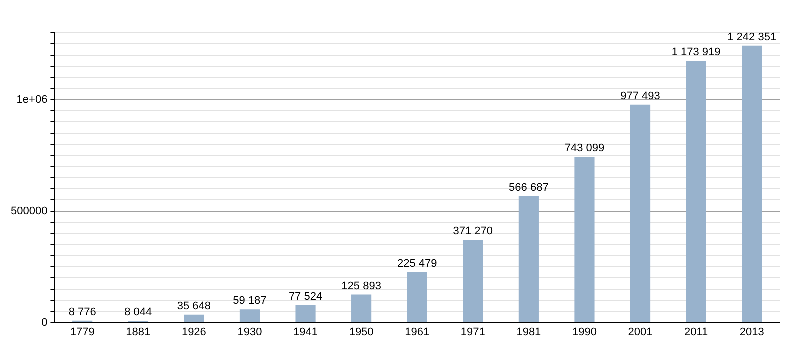  What do you see at coordinates (361, 332) in the screenshot?
I see `x-tick-label: 1950` at bounding box center [361, 332].